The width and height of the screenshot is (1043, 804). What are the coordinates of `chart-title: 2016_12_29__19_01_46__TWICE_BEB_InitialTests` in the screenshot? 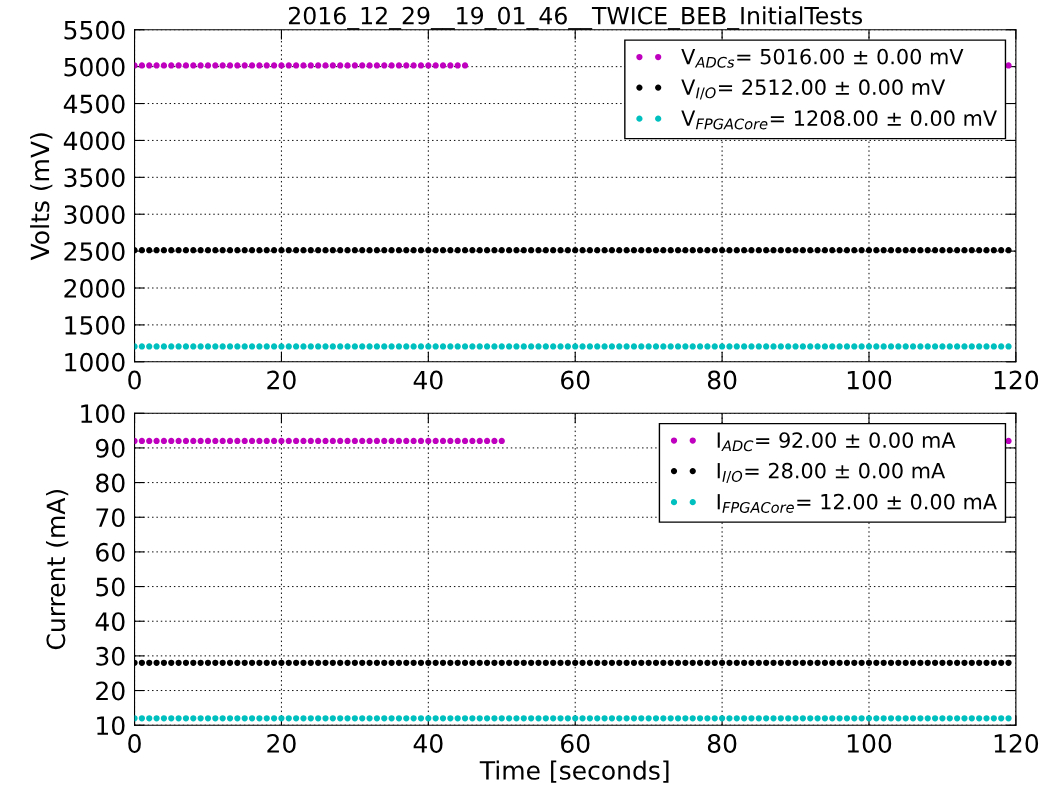 It's located at (575, 18).